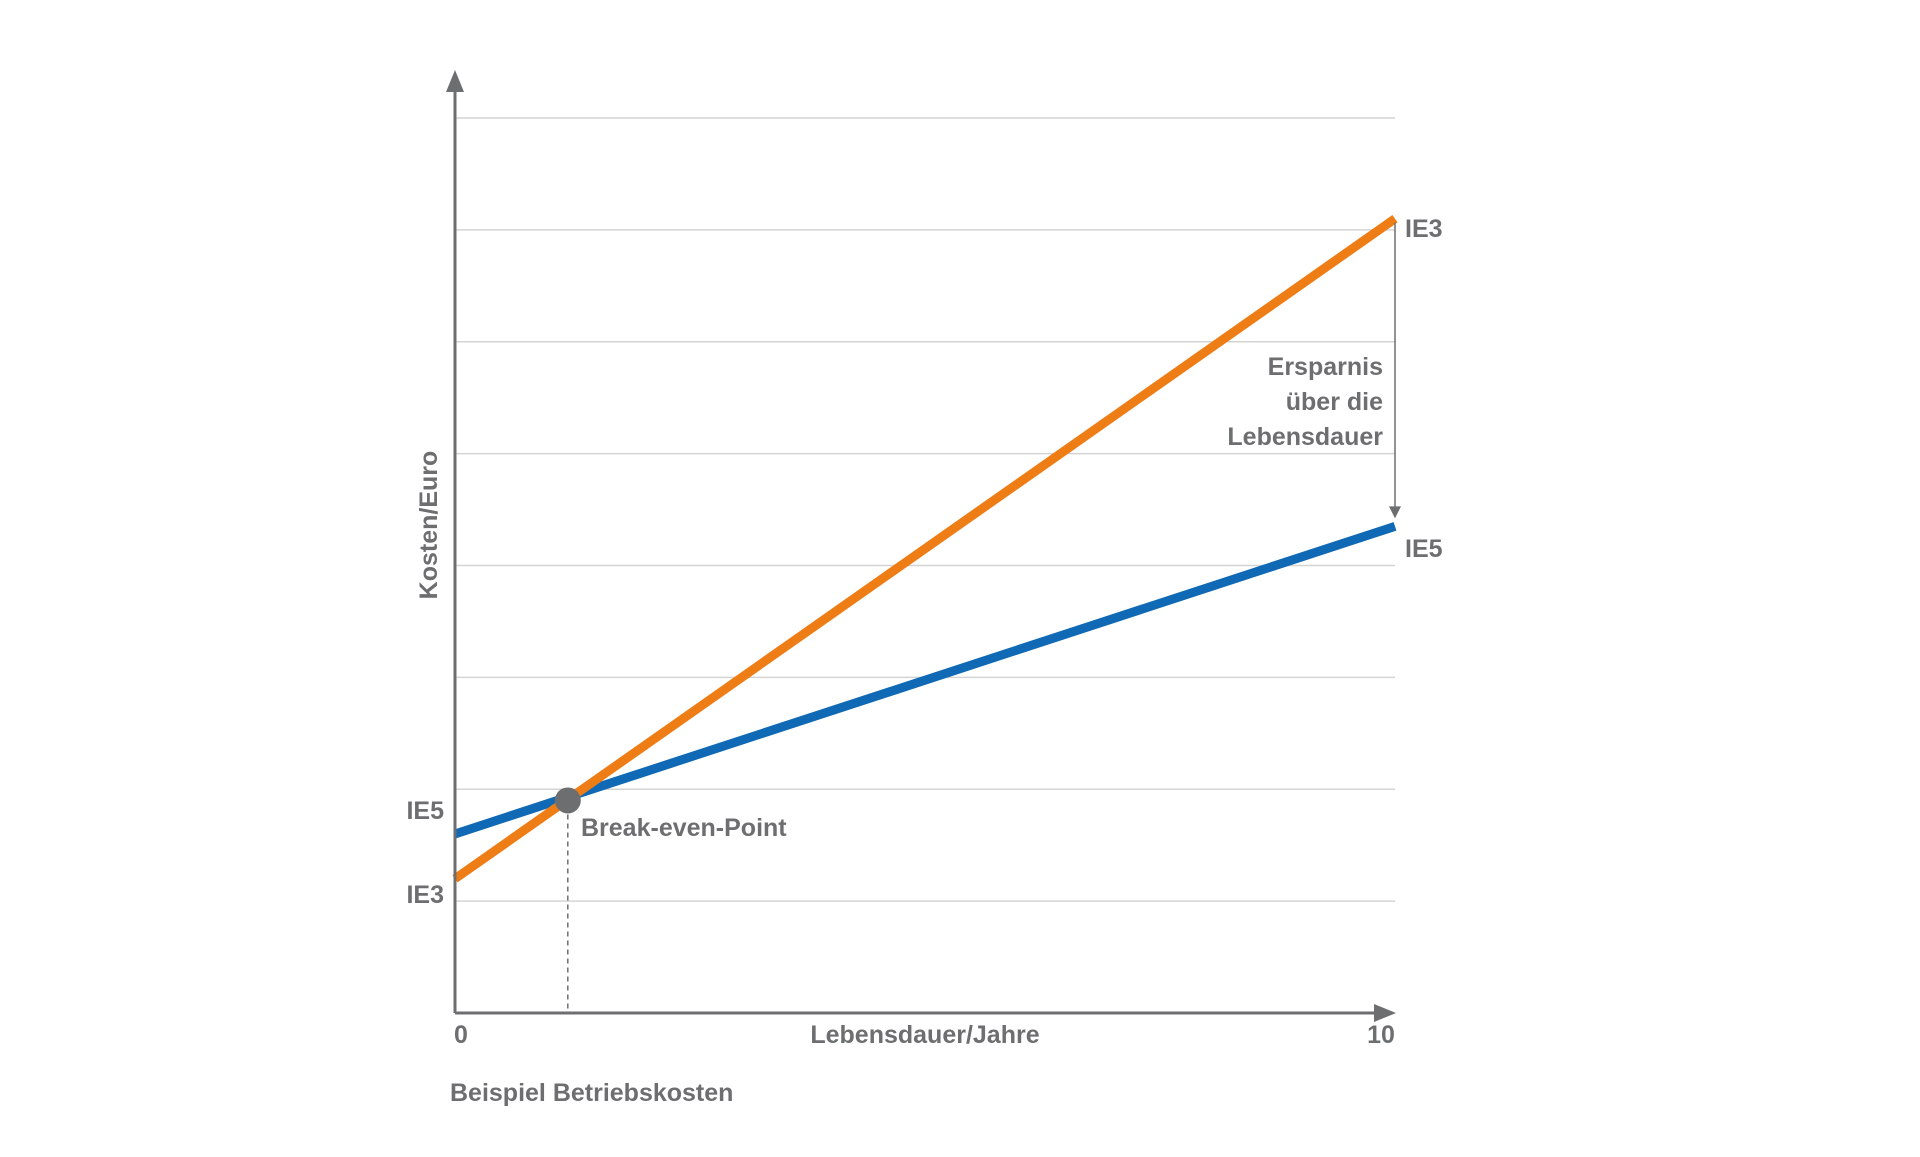 The width and height of the screenshot is (1920, 1157). What do you see at coordinates (1334, 402) in the screenshot?
I see `savings-annotation-line-1: über die` at bounding box center [1334, 402].